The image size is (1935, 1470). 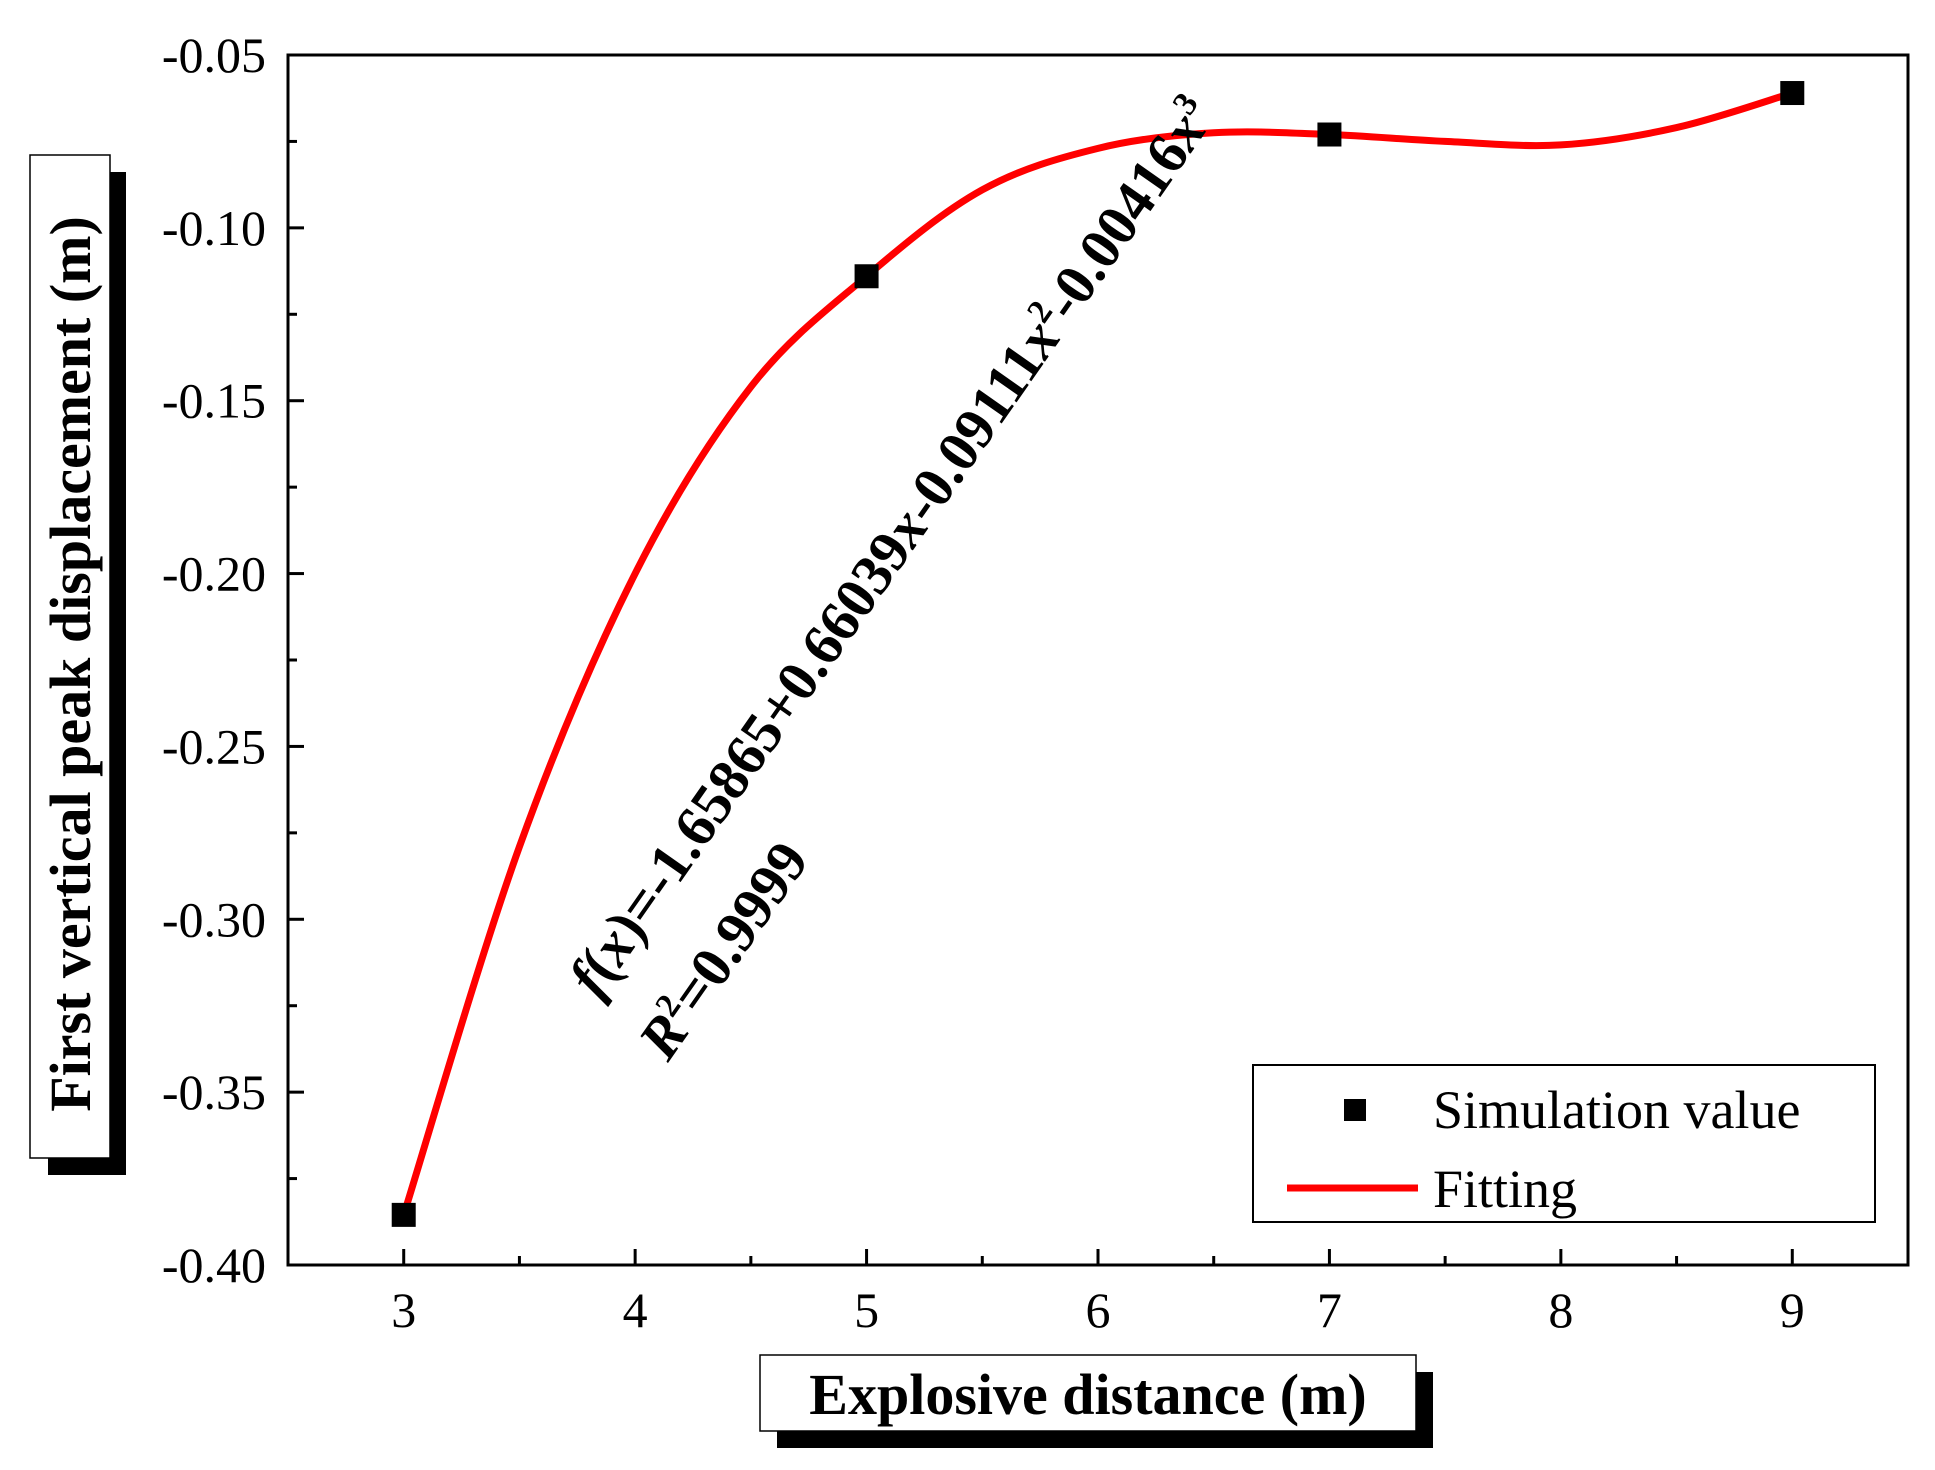 I want to click on x-tick-label: 6, so click(x=1098, y=1310).